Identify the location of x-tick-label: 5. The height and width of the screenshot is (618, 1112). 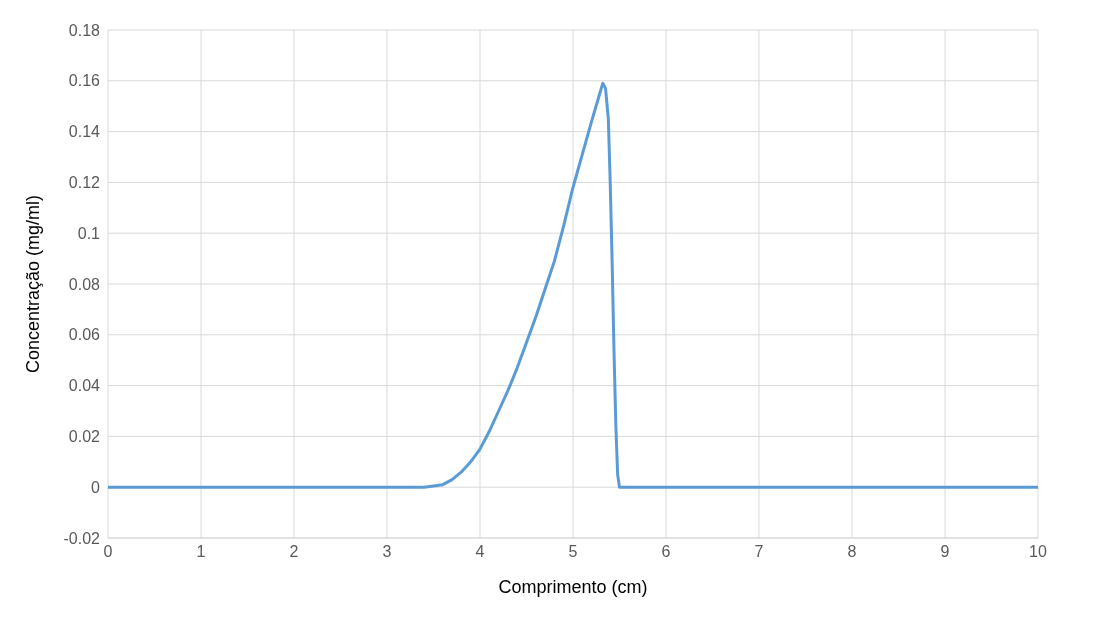
(573, 552).